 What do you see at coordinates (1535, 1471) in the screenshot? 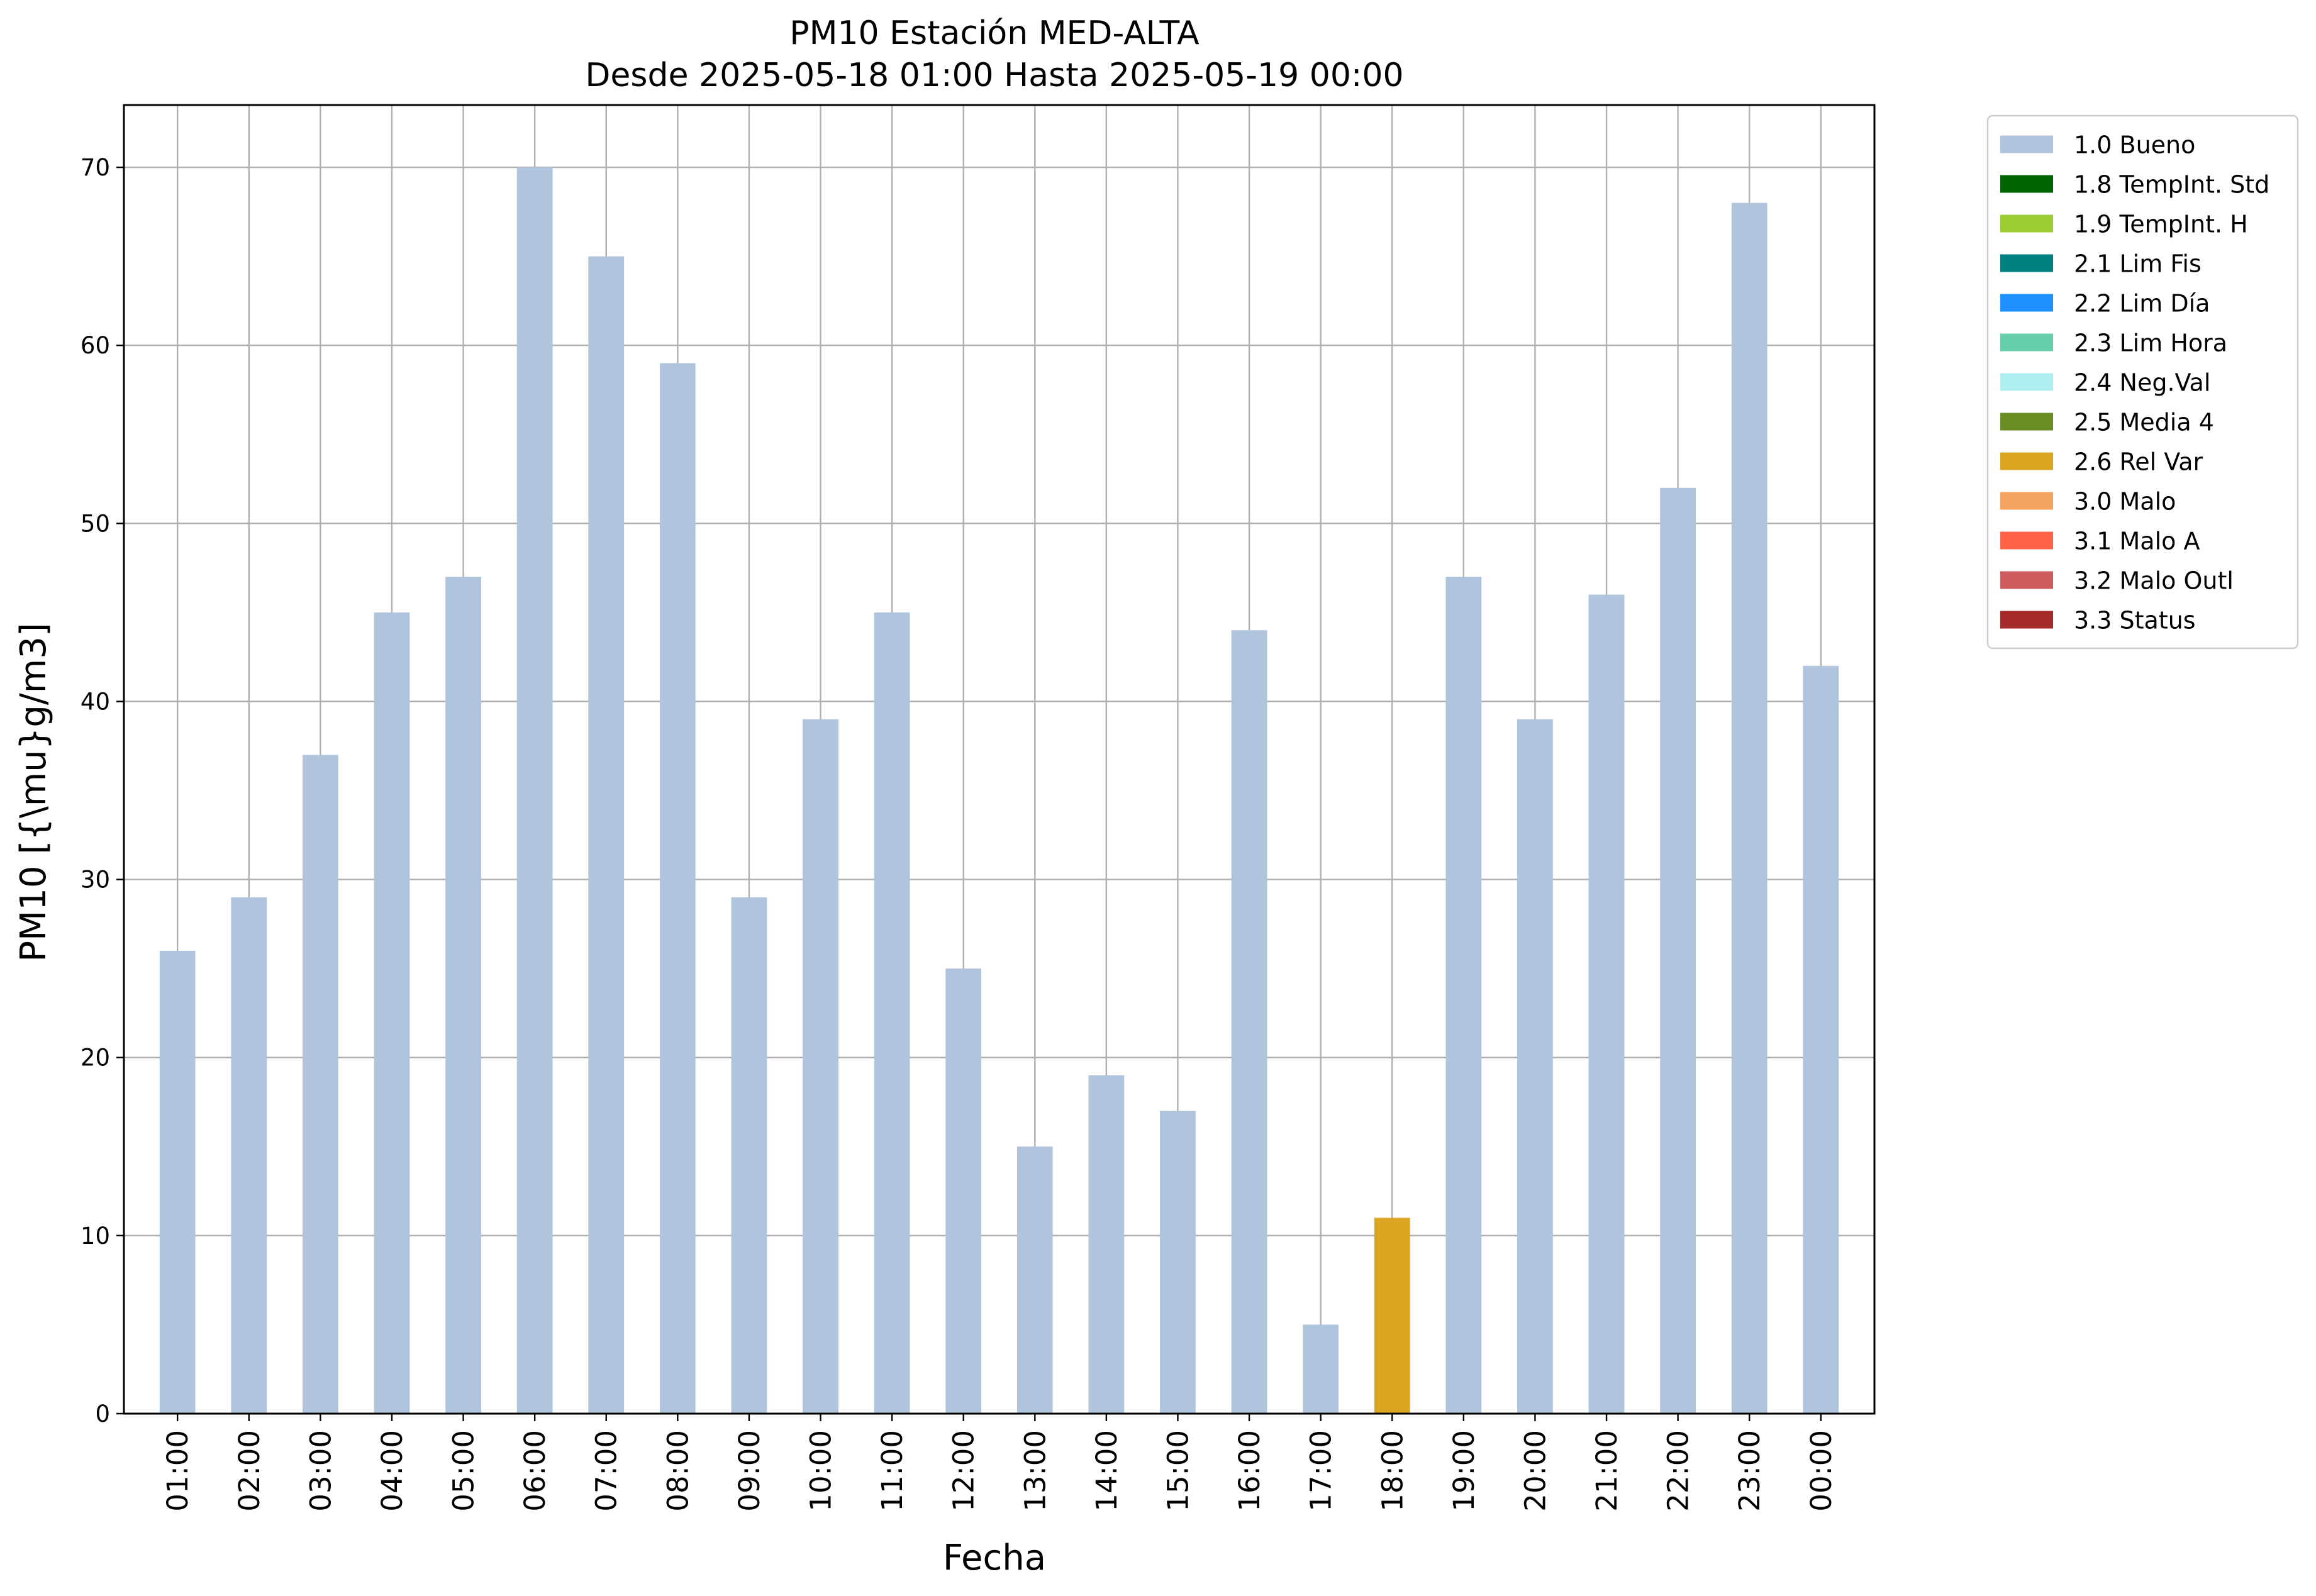
I see `x-tick-label: 20:00` at bounding box center [1535, 1471].